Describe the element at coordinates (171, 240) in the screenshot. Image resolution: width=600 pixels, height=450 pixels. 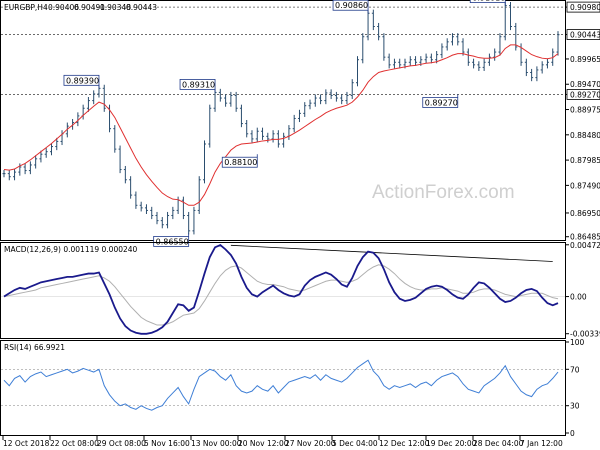
I see `swing-annotation: 0.86550` at that location.